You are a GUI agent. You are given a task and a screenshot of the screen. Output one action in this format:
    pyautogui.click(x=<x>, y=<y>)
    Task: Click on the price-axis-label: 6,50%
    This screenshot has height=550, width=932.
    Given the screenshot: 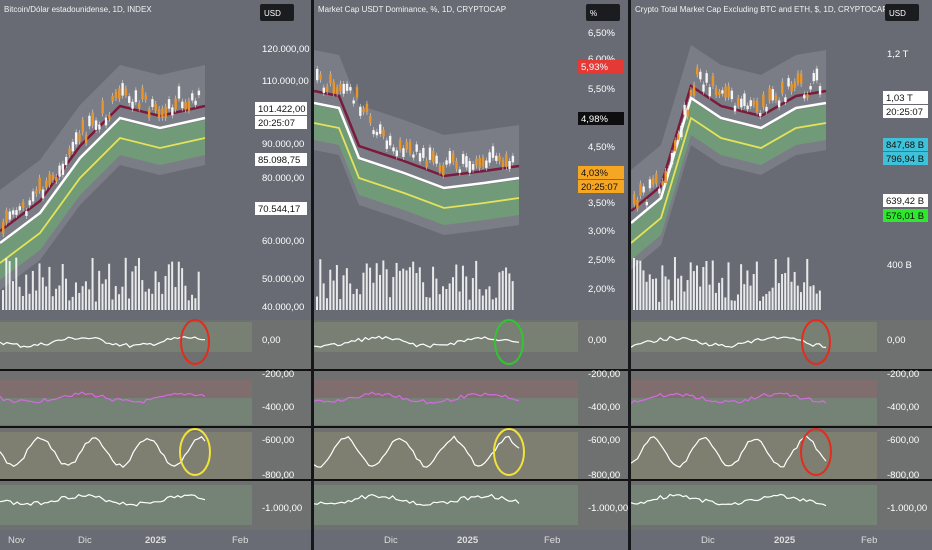 What is the action you would take?
    pyautogui.click(x=601, y=33)
    